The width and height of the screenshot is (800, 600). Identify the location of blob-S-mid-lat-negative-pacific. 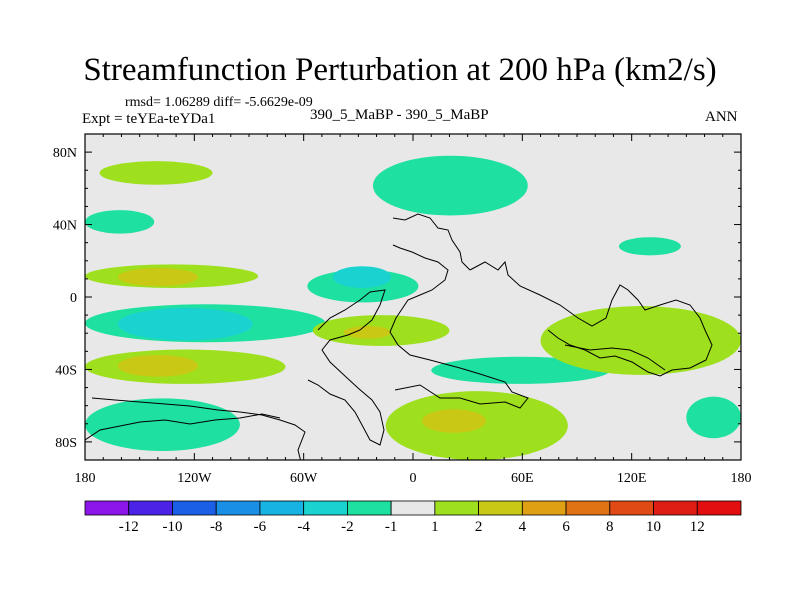
(713, 417).